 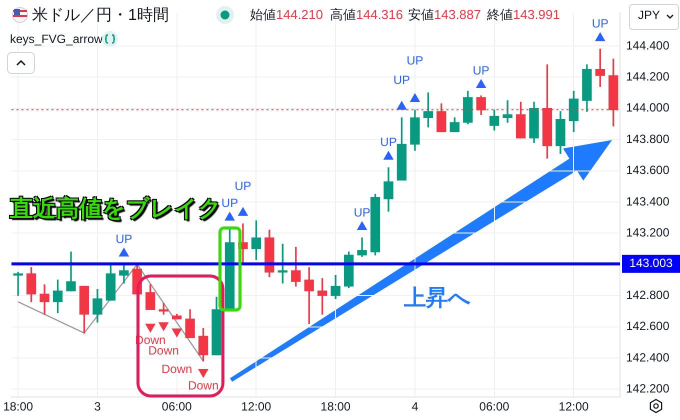 I want to click on annotation: 安値143.887, so click(x=444, y=14).